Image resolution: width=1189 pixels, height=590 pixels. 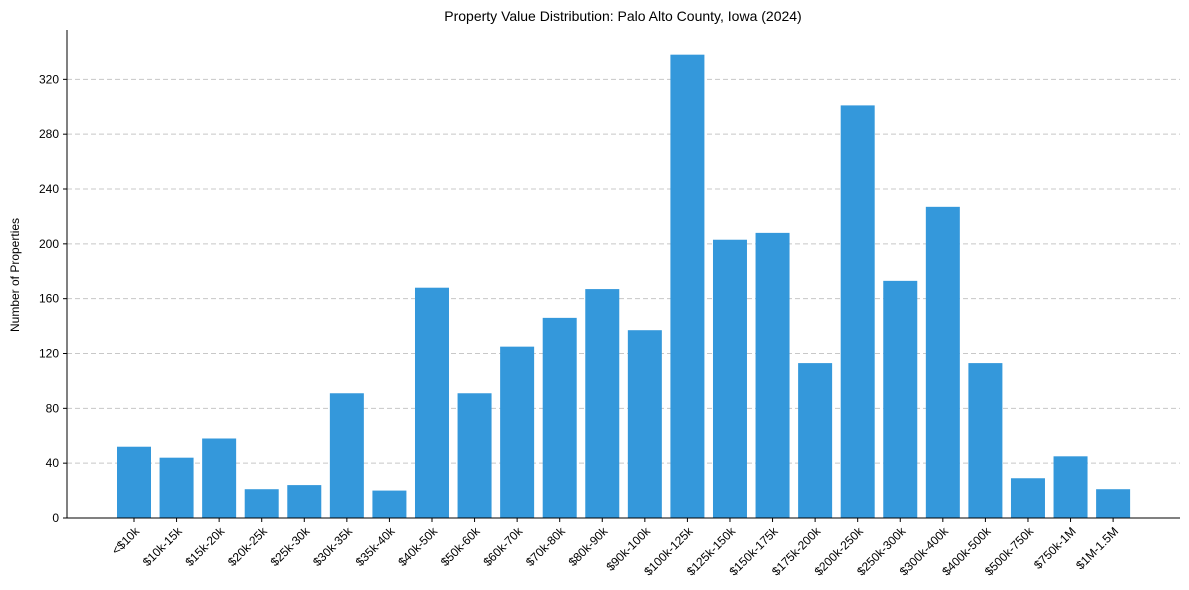 I want to click on x-tick-label: $1M-1.5M, so click(x=1097, y=548).